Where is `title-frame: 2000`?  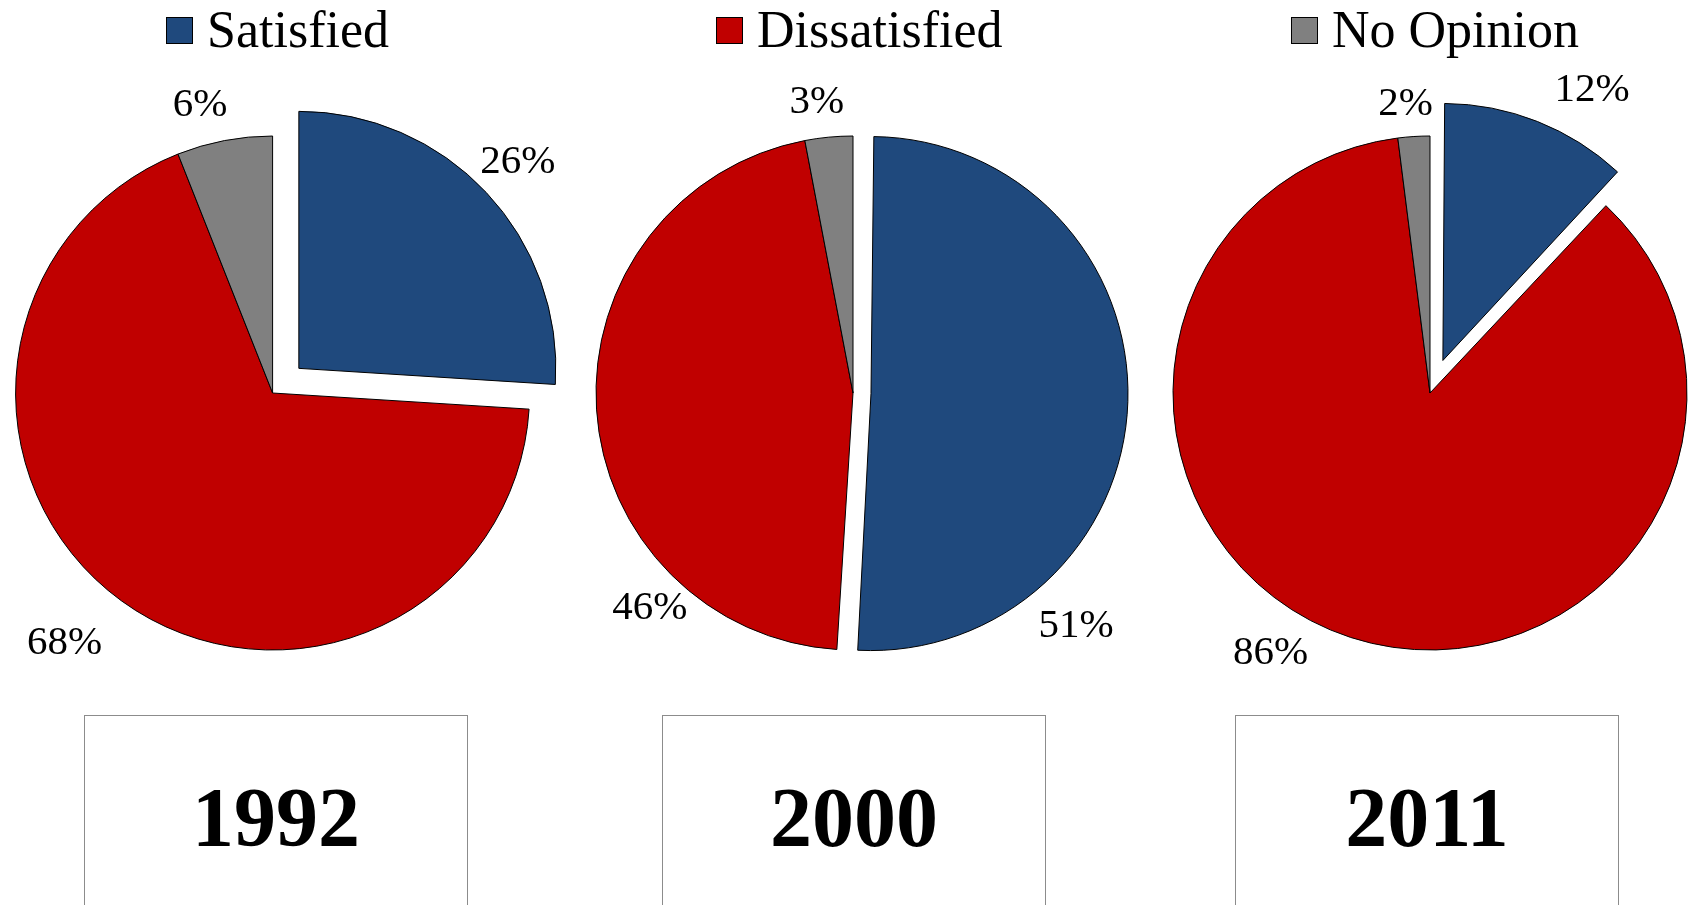
title-frame: 2000 is located at coordinates (854, 810).